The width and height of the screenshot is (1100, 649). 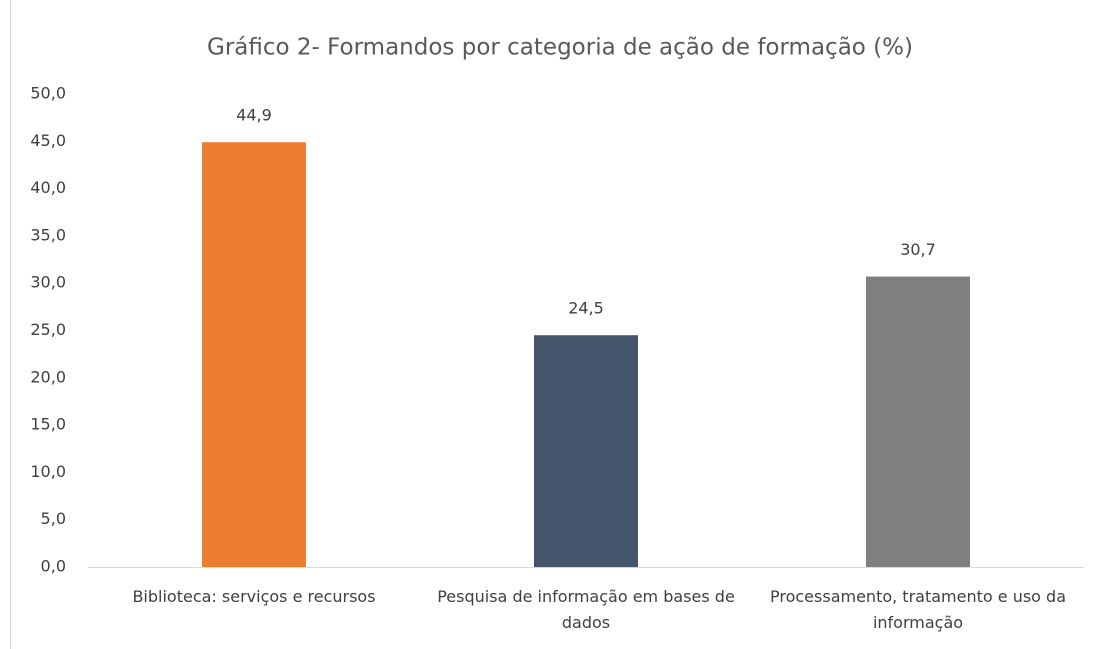 What do you see at coordinates (48, 282) in the screenshot?
I see `y-tick-label: 30,0` at bounding box center [48, 282].